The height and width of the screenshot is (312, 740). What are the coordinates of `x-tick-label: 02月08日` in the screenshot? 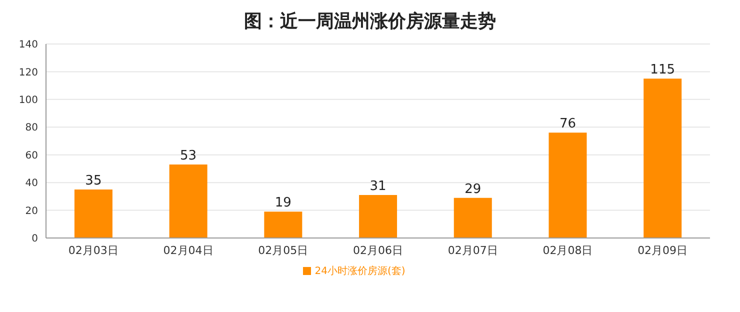 It's located at (567, 250).